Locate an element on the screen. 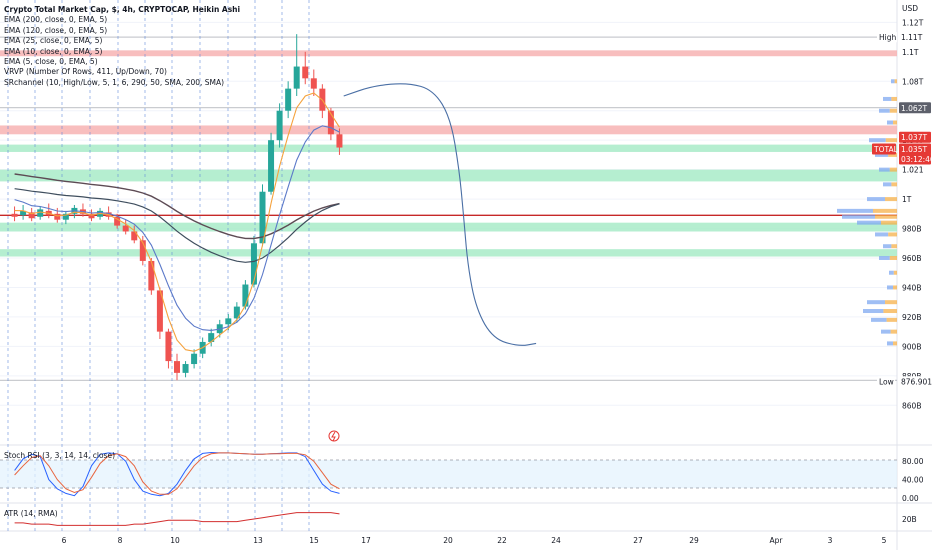  price-tick-label: 1.1T is located at coordinates (910, 52).